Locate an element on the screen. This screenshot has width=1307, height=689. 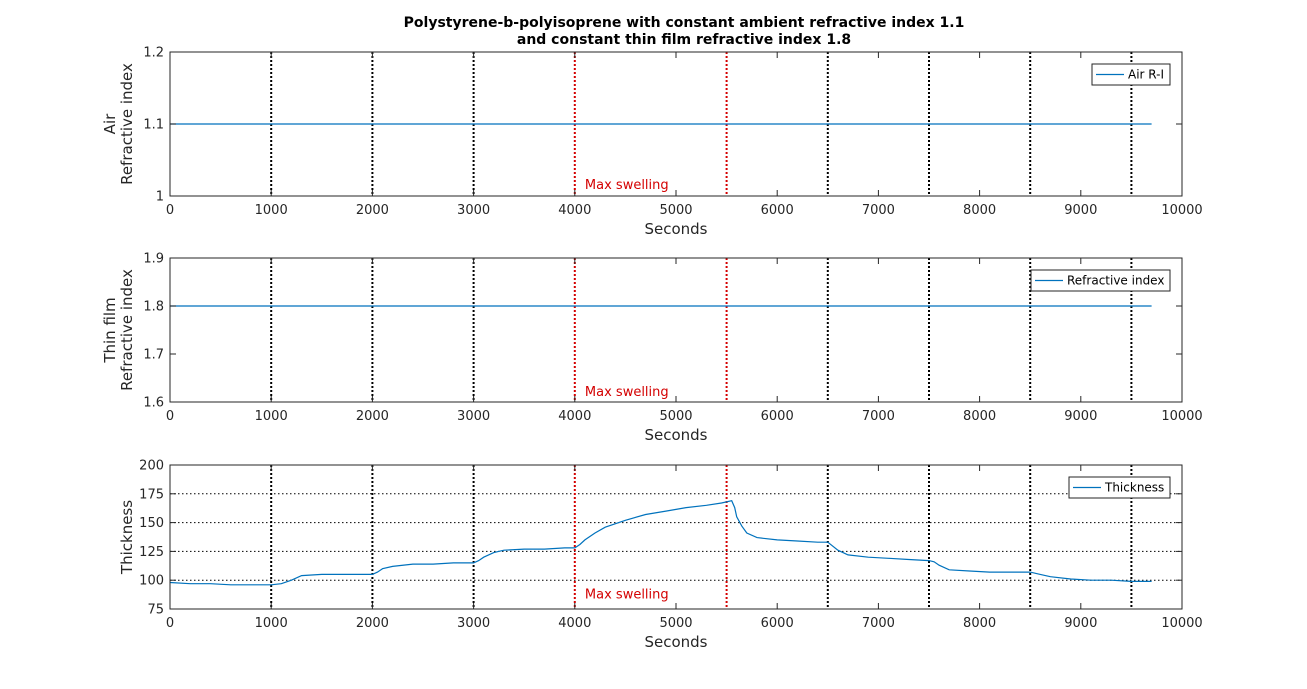
legend-entry: Air R-I is located at coordinates (1146, 75).